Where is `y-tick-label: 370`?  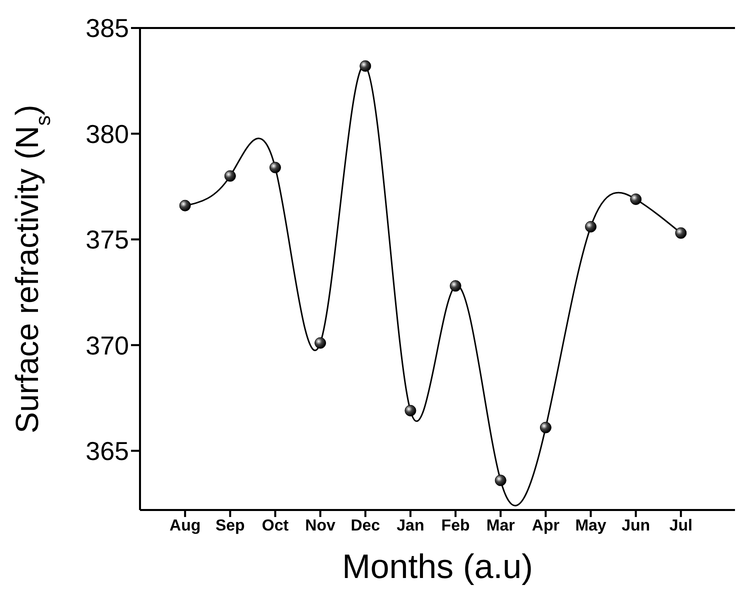
y-tick-label: 370 is located at coordinates (107, 345).